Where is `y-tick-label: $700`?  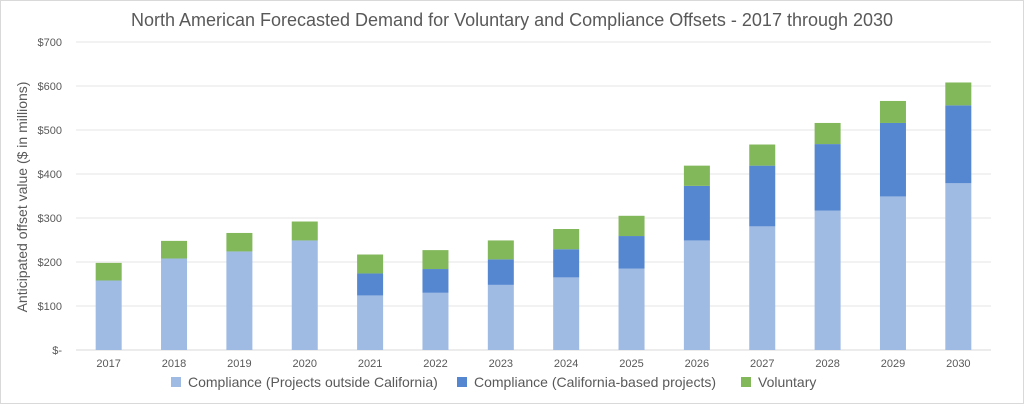 y-tick-label: $700 is located at coordinates (50, 43).